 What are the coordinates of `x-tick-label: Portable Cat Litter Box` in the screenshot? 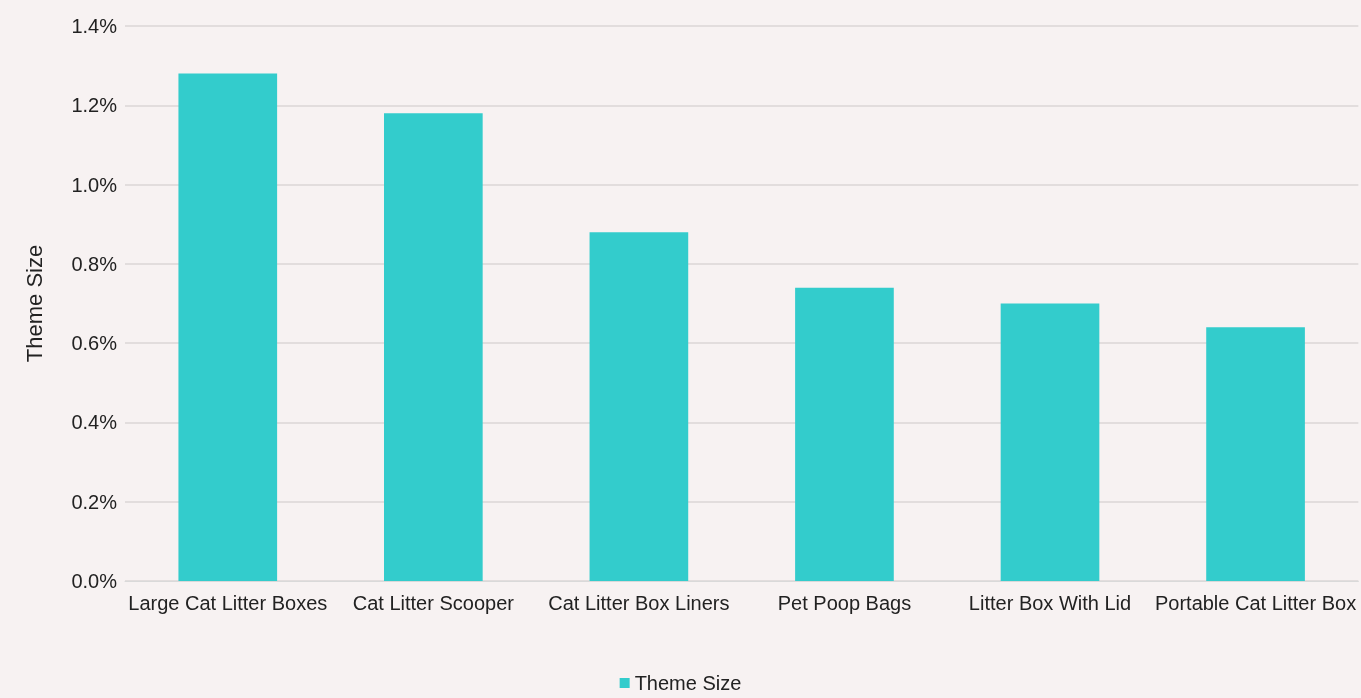 It's located at (1255, 603).